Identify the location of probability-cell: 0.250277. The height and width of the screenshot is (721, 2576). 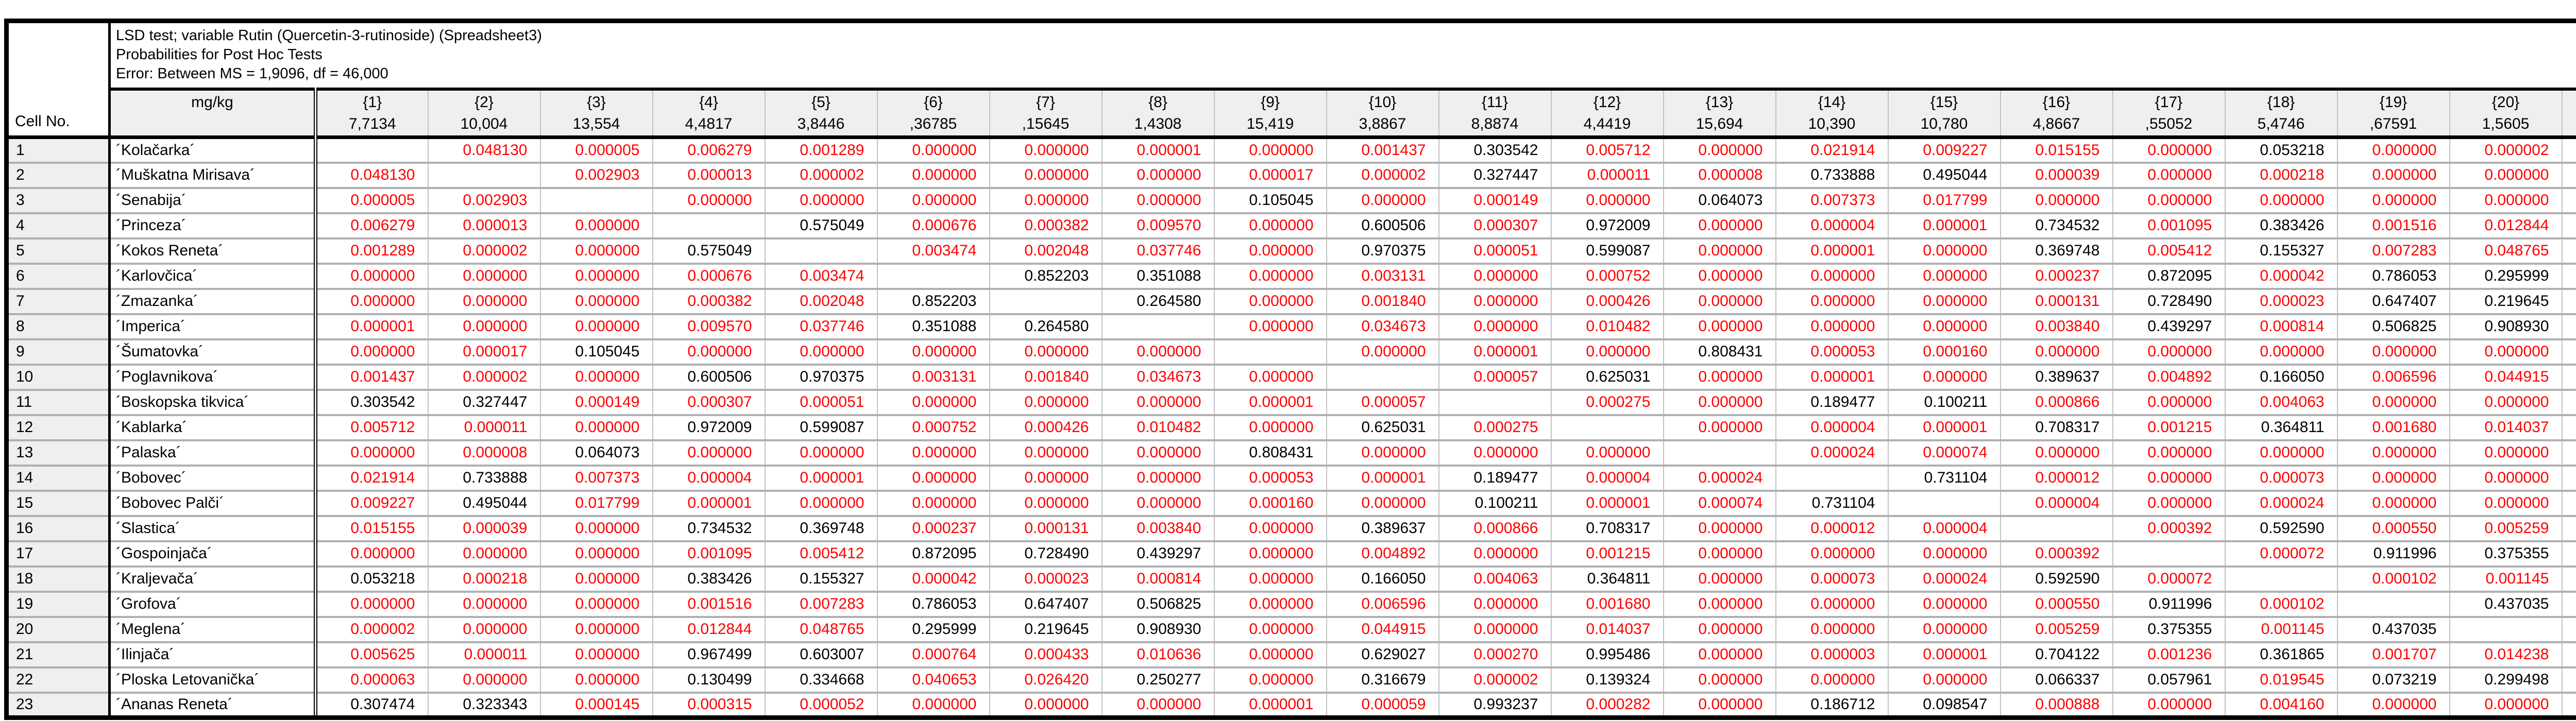
(1157, 679).